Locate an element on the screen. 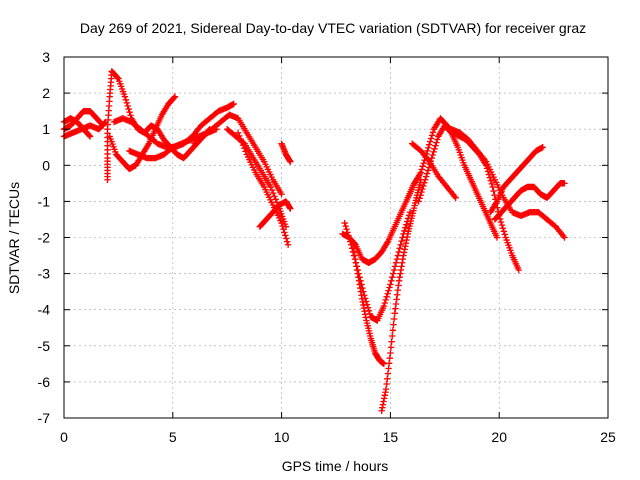 The height and width of the screenshot is (480, 640). y-tick-label: -7 is located at coordinates (44, 418).